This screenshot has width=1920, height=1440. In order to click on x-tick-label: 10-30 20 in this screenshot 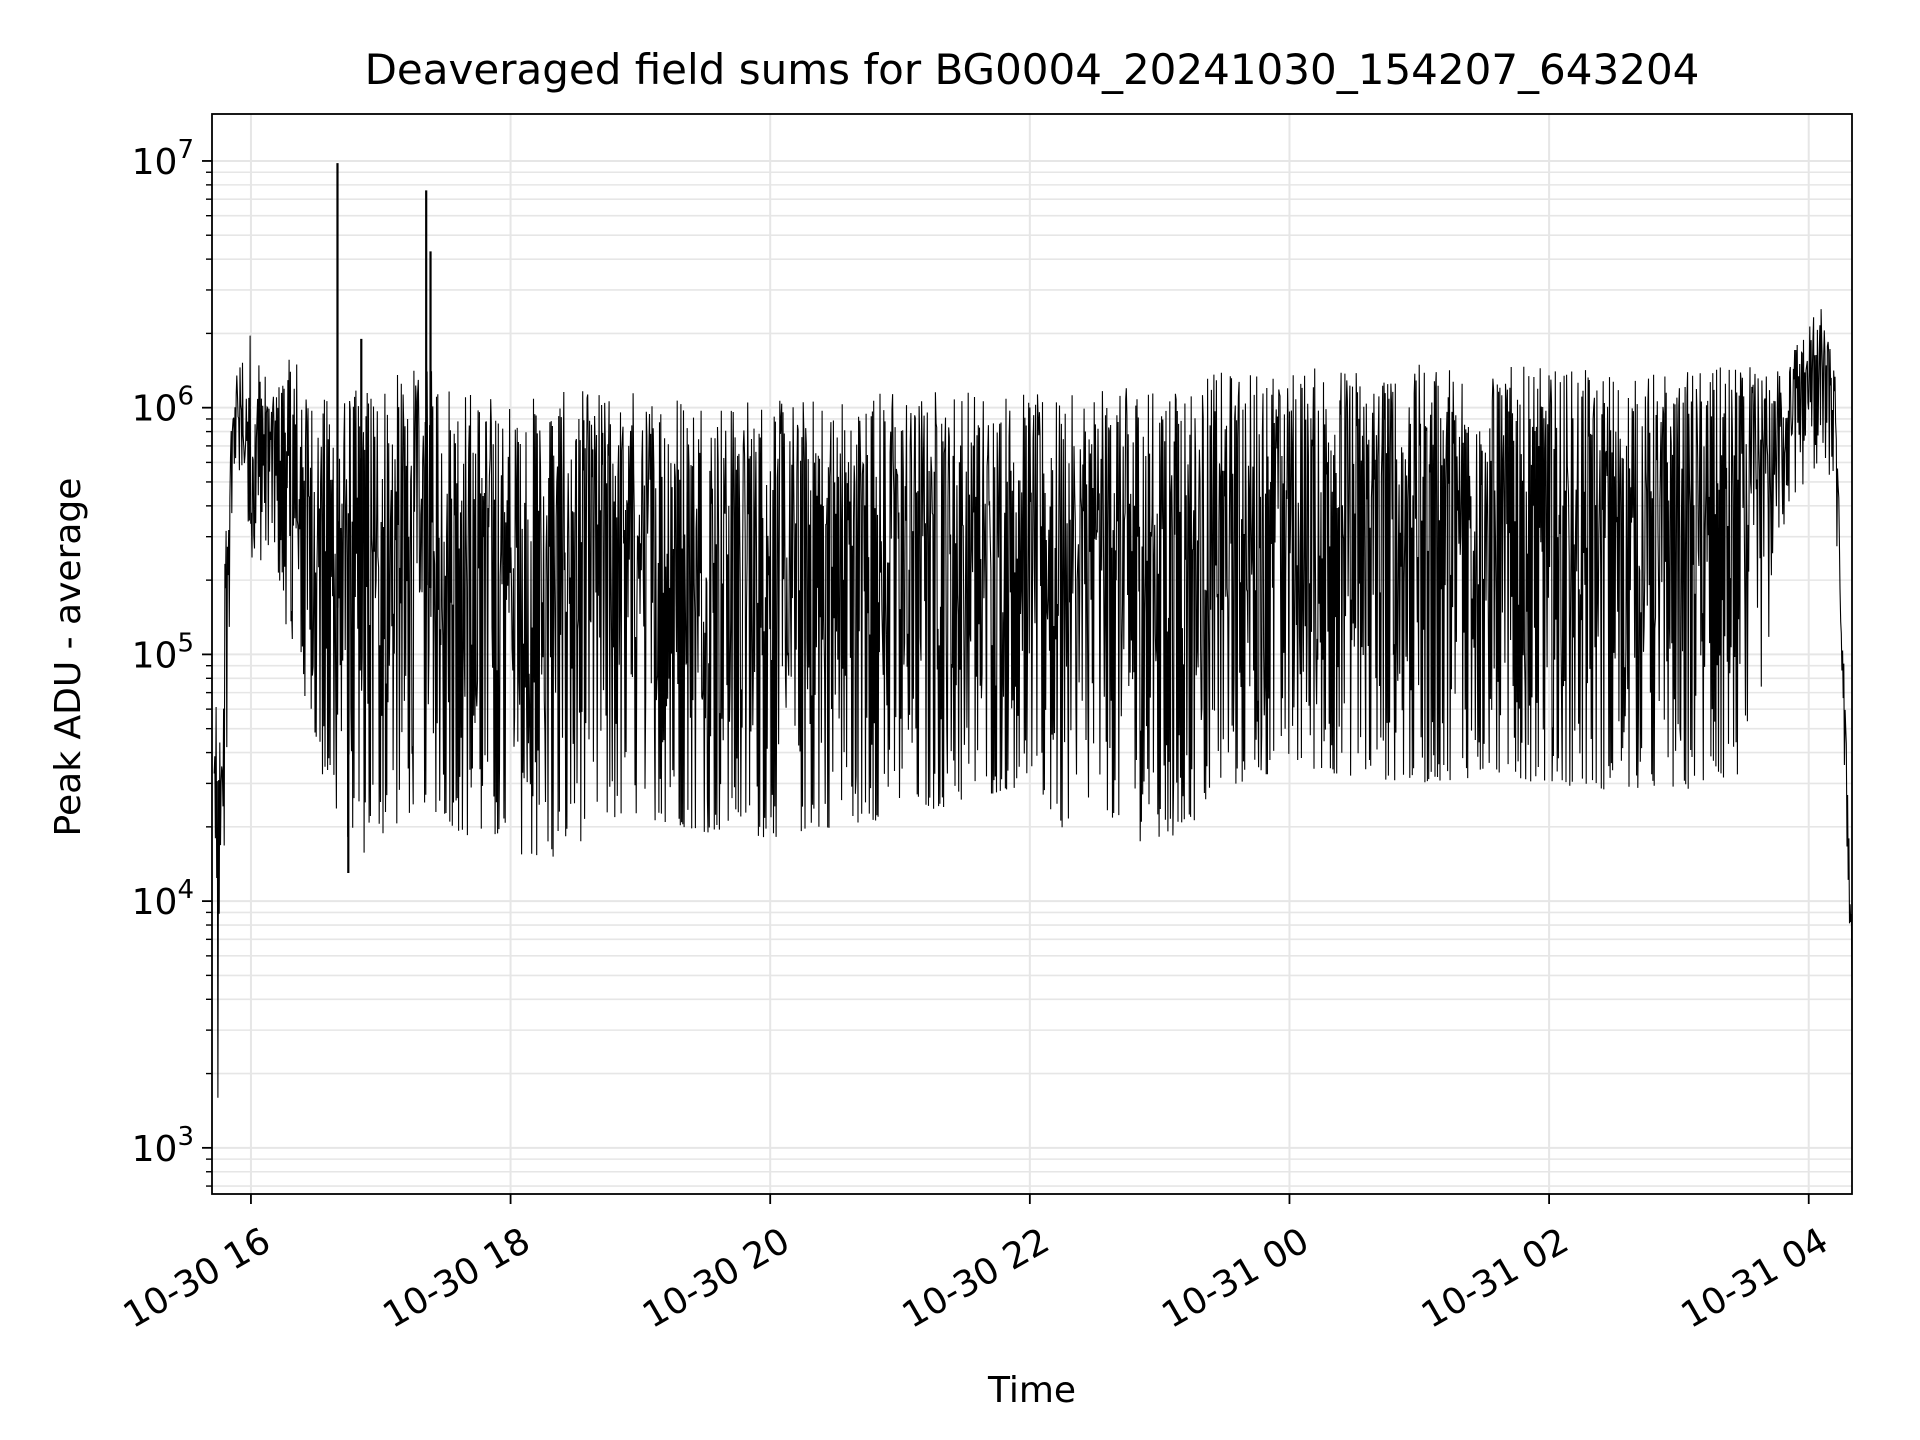, I will do `click(716, 1278)`.